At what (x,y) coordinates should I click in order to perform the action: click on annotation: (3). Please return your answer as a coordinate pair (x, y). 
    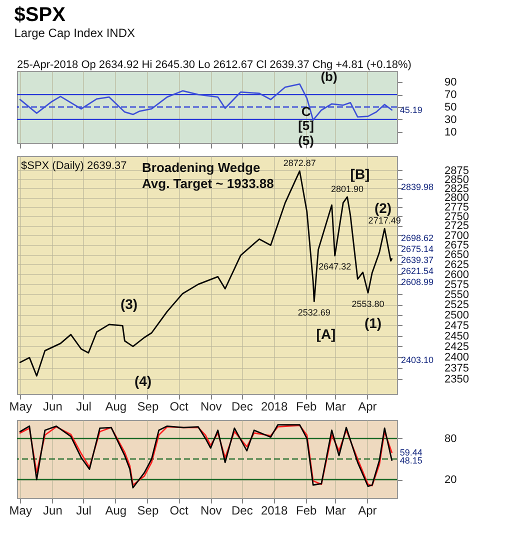
    Looking at the image, I should click on (129, 304).